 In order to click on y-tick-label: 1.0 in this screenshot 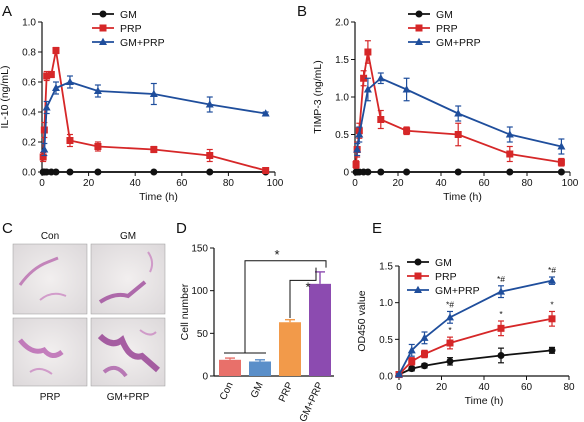, I will do `click(386, 303)`.